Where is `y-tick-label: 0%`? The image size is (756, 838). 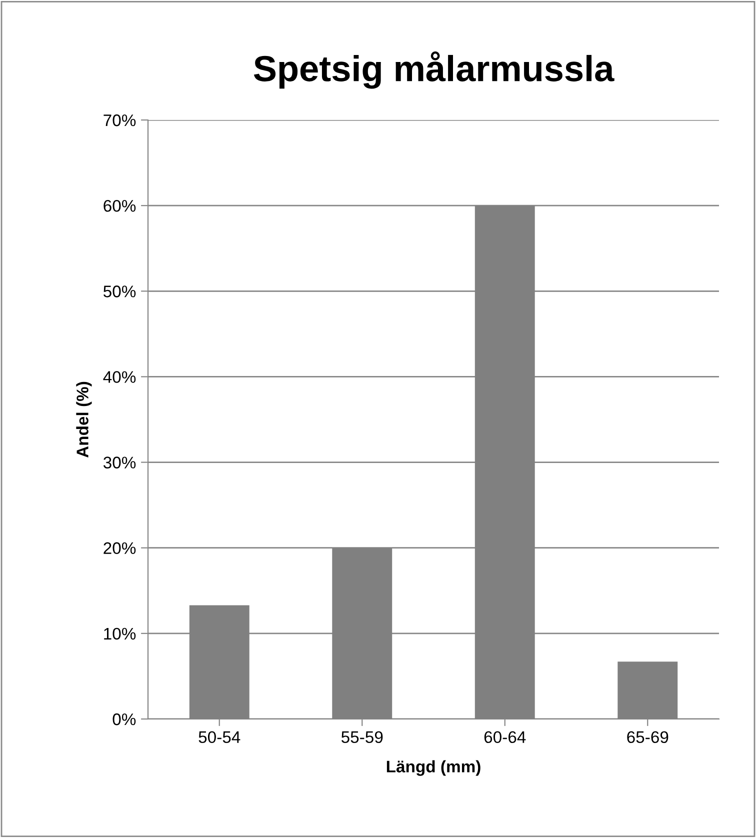 y-tick-label: 0% is located at coordinates (124, 719).